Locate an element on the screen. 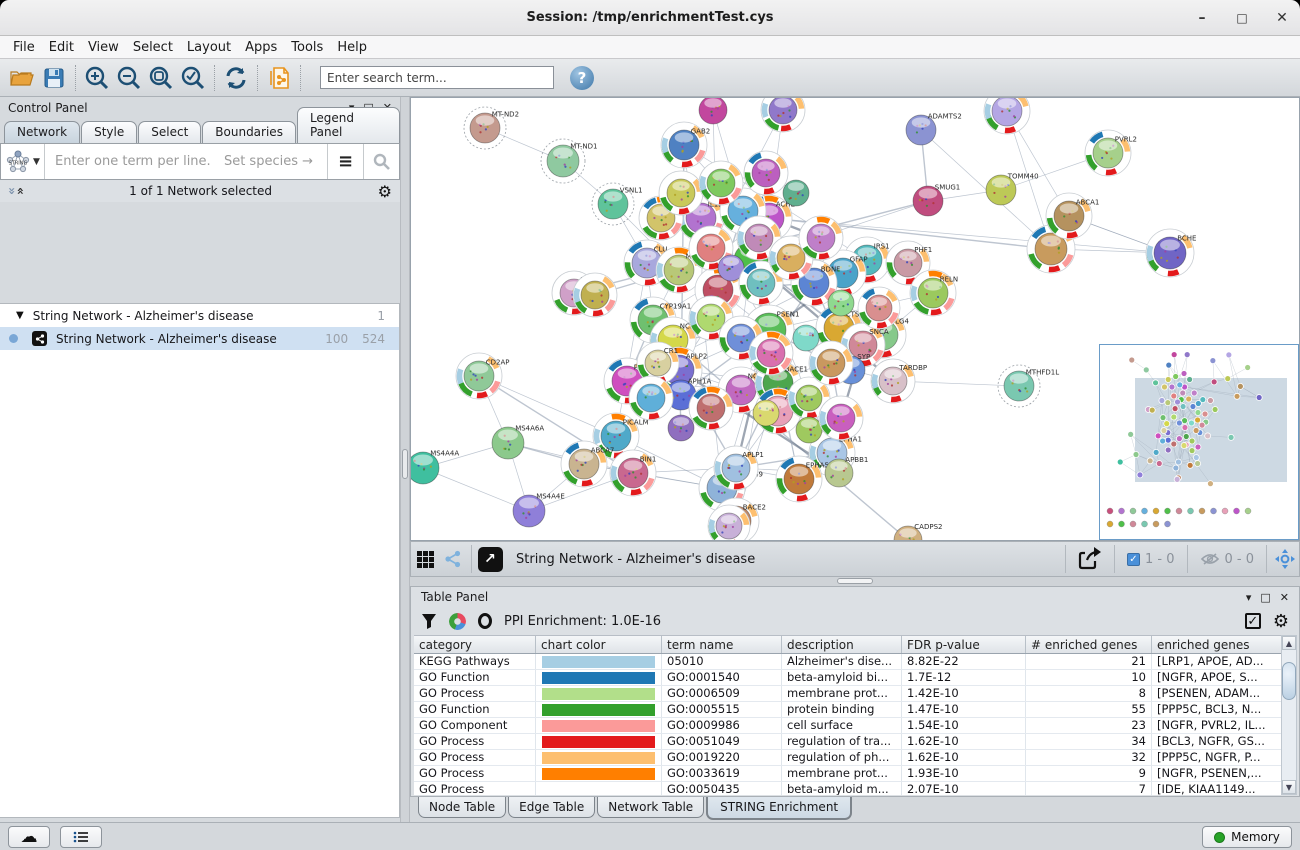  string-search-button is located at coordinates (381, 161).